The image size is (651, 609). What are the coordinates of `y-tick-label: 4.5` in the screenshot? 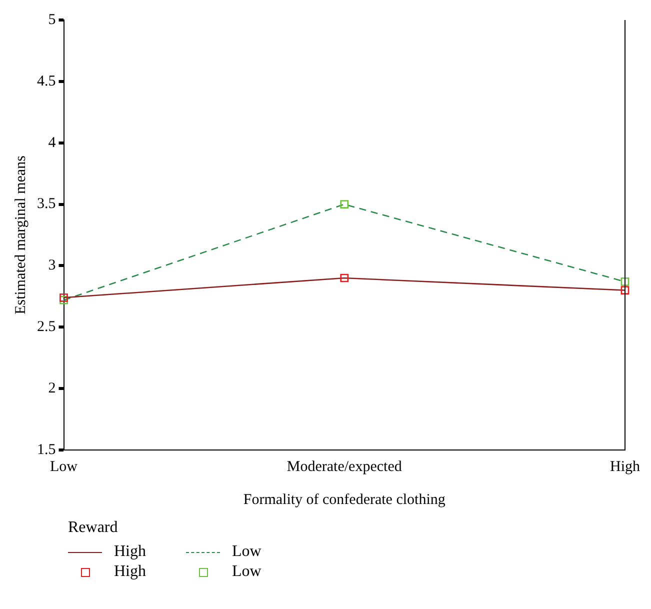 It's located at (46, 81).